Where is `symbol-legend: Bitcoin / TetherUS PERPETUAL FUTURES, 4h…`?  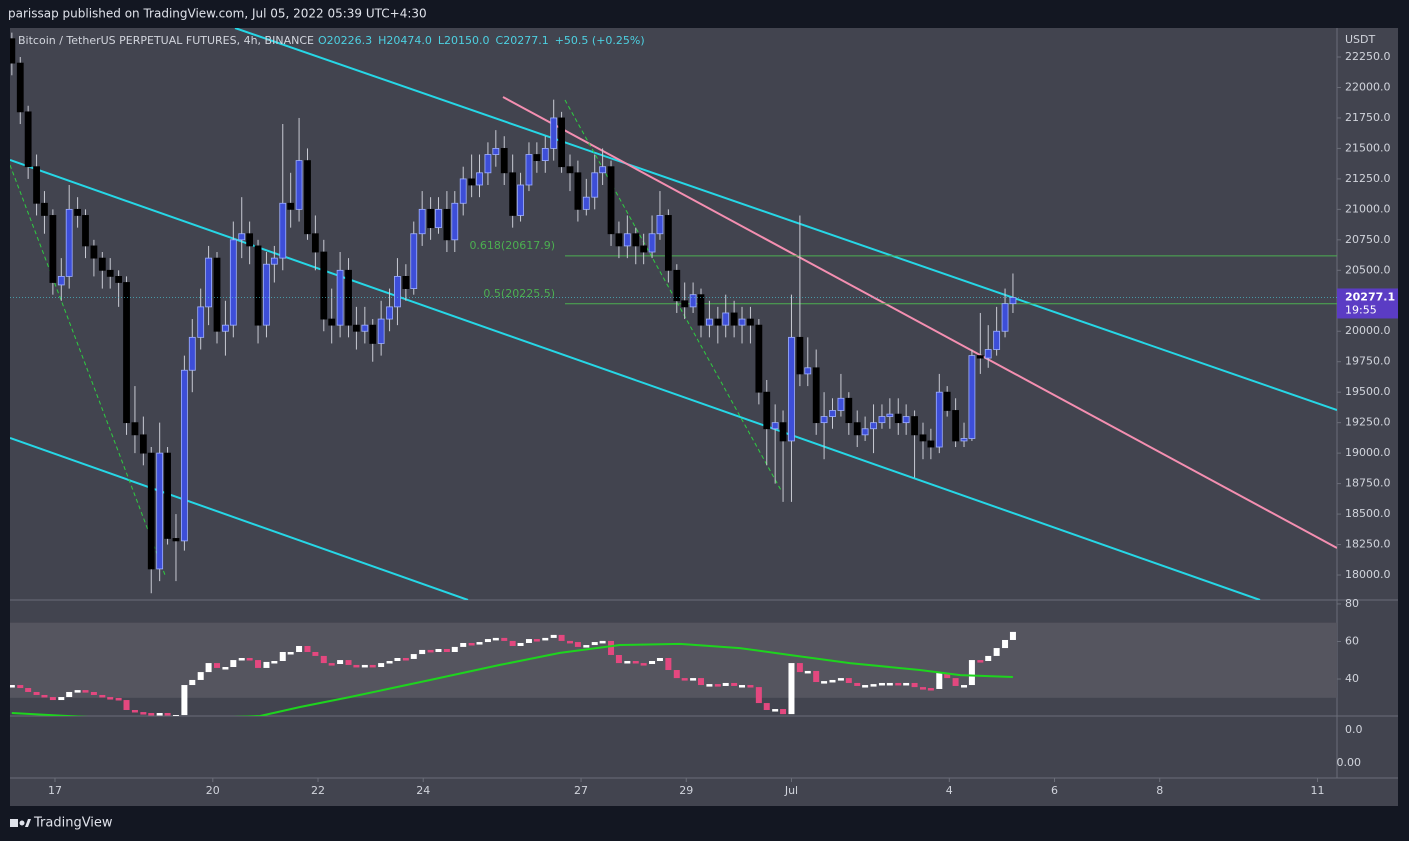
symbol-legend: Bitcoin / TetherUS PERPETUAL FUTURES, 4h… is located at coordinates (166, 40).